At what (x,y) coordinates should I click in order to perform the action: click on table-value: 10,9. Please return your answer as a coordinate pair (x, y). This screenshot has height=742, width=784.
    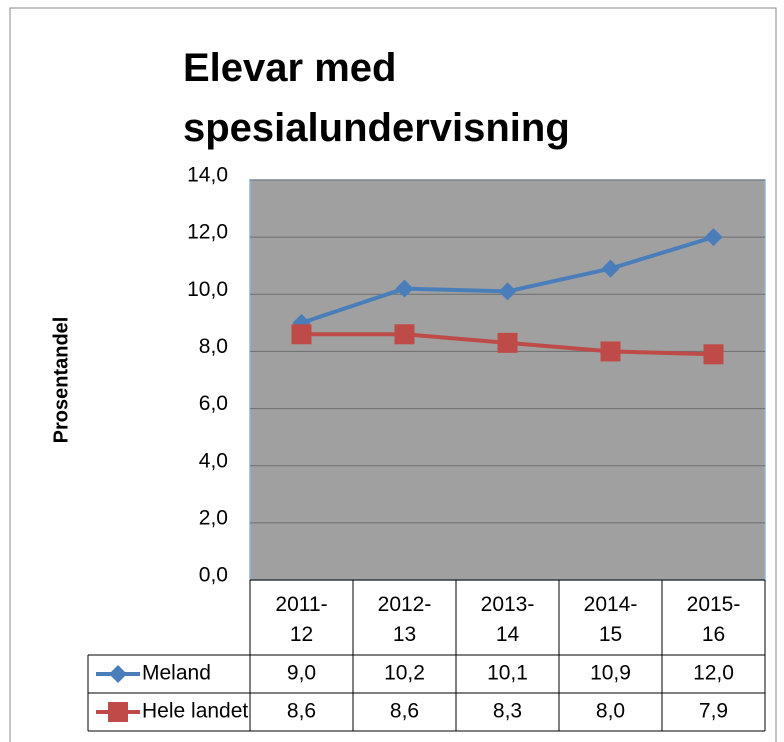
    Looking at the image, I should click on (610, 673).